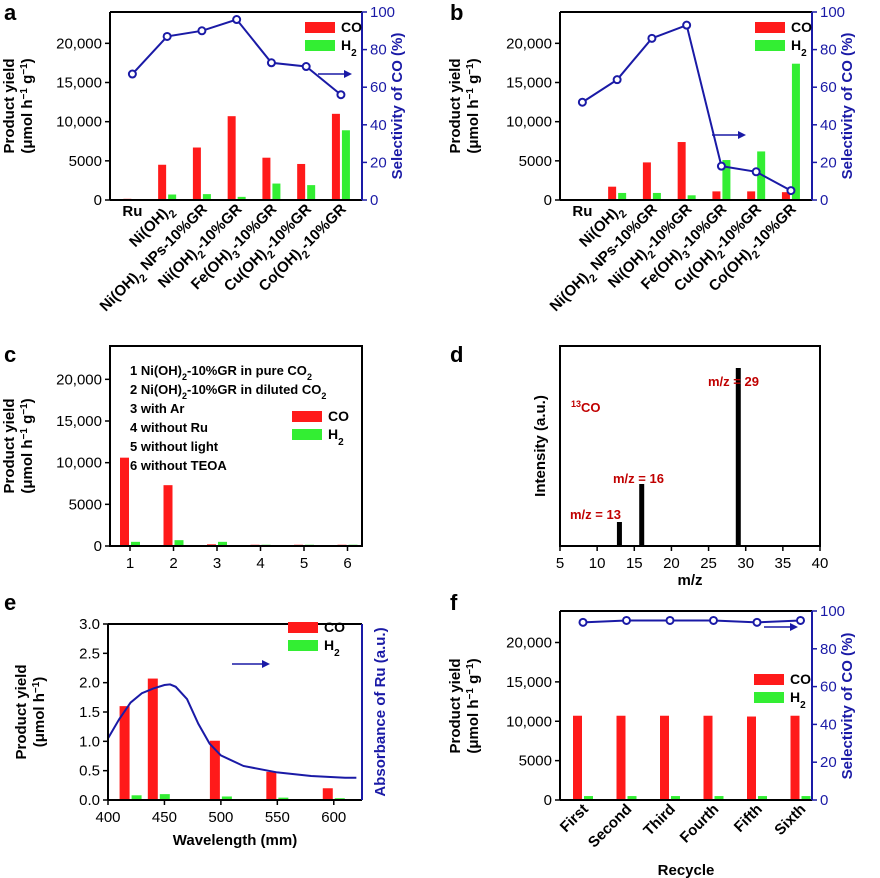 This screenshot has width=880, height=878. What do you see at coordinates (164, 817) in the screenshot?
I see `x-tick-label: 450` at bounding box center [164, 817].